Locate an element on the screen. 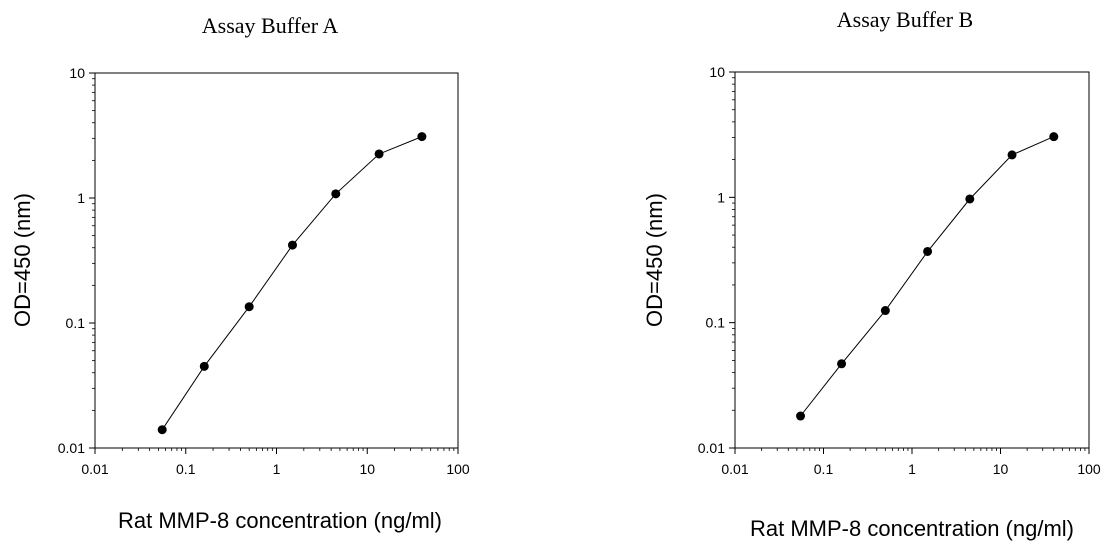  chart-a-x-axis: 0.01 0.1 1 10 100 is located at coordinates (275, 462).